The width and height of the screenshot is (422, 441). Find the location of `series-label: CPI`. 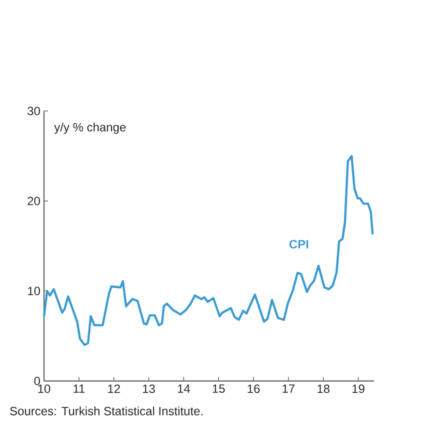

series-label: CPI is located at coordinates (298, 244).